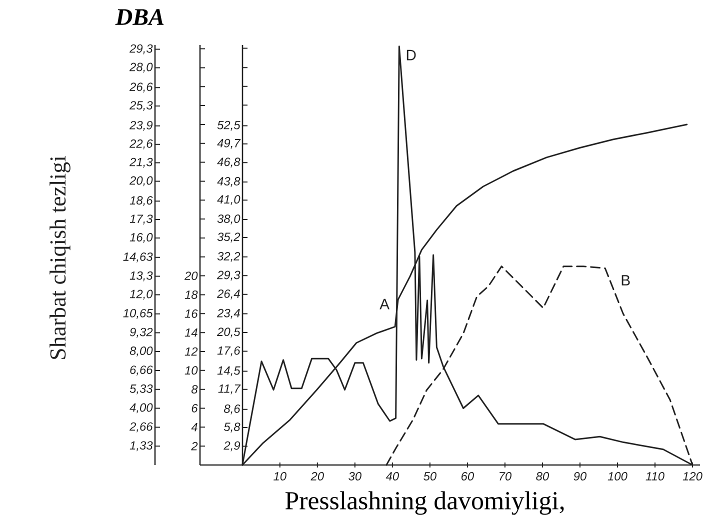 The width and height of the screenshot is (706, 527). What do you see at coordinates (228, 371) in the screenshot?
I see `y-tick-label: 14,5` at bounding box center [228, 371].